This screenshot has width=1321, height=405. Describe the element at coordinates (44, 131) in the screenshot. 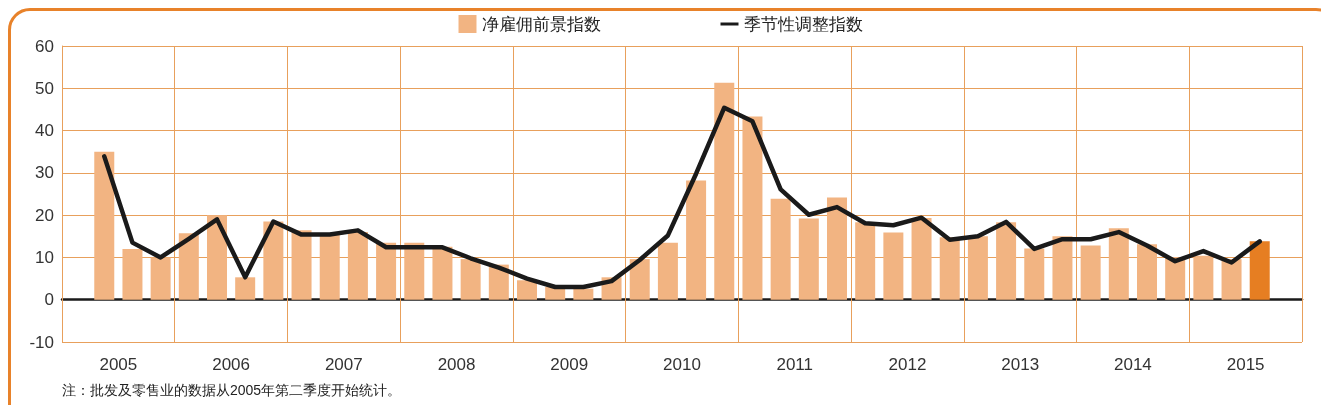

I see `y-tick-label: 40` at that location.